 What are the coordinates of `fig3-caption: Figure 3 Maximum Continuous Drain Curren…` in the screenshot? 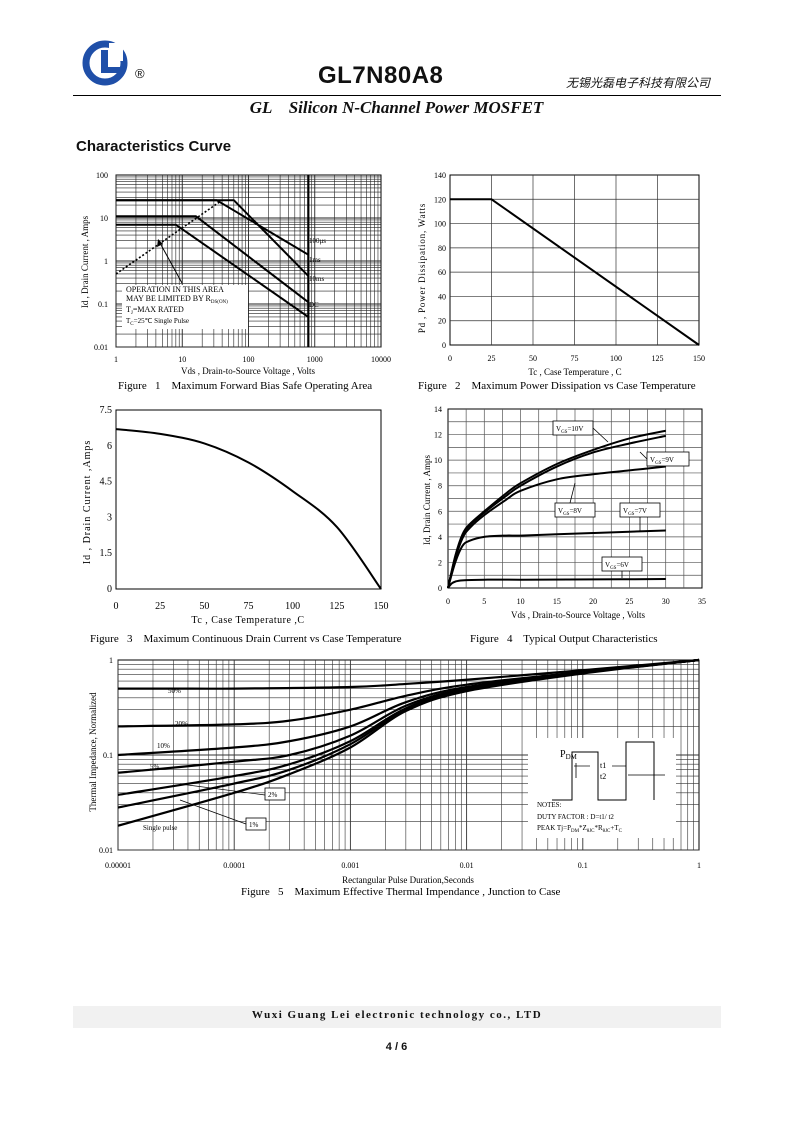 It's located at (246, 639).